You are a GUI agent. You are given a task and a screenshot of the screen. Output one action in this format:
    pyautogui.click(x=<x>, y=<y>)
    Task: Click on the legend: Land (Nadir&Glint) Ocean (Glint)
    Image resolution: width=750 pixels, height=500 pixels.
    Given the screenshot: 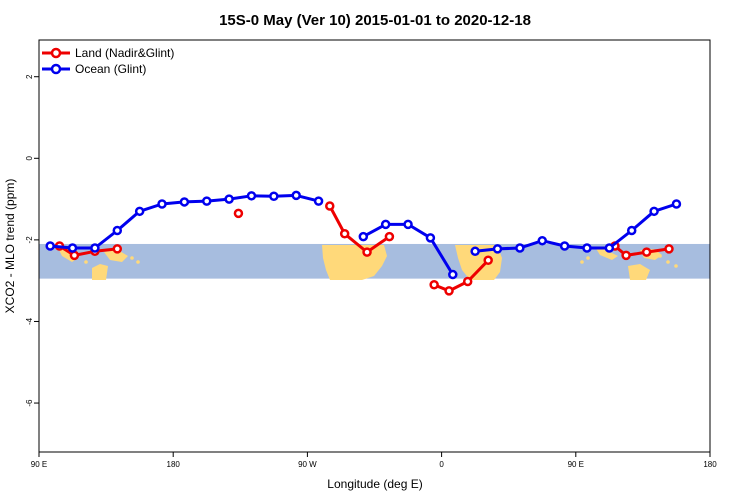 What is the action you would take?
    pyautogui.click(x=108, y=61)
    